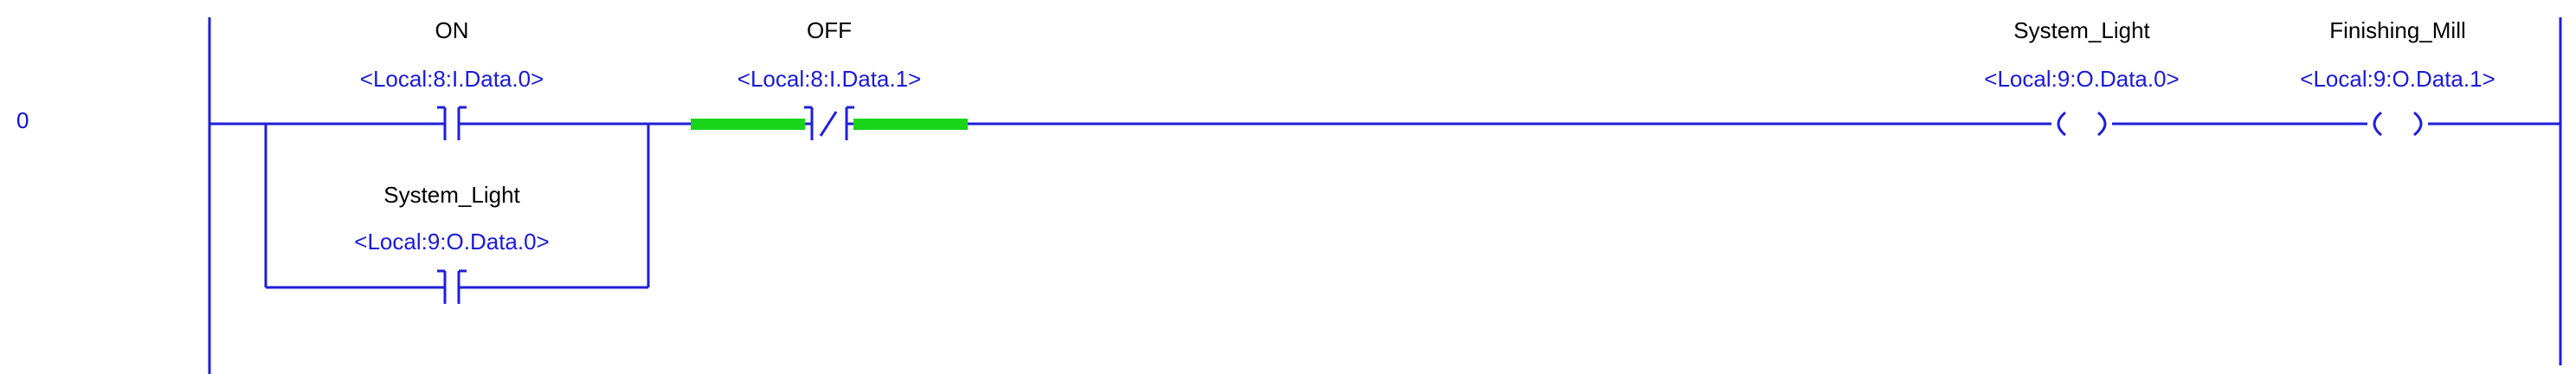 The width and height of the screenshot is (2576, 374). What do you see at coordinates (452, 242) in the screenshot?
I see `contact-system-light-address: <Local:9:O.Data.0>` at bounding box center [452, 242].